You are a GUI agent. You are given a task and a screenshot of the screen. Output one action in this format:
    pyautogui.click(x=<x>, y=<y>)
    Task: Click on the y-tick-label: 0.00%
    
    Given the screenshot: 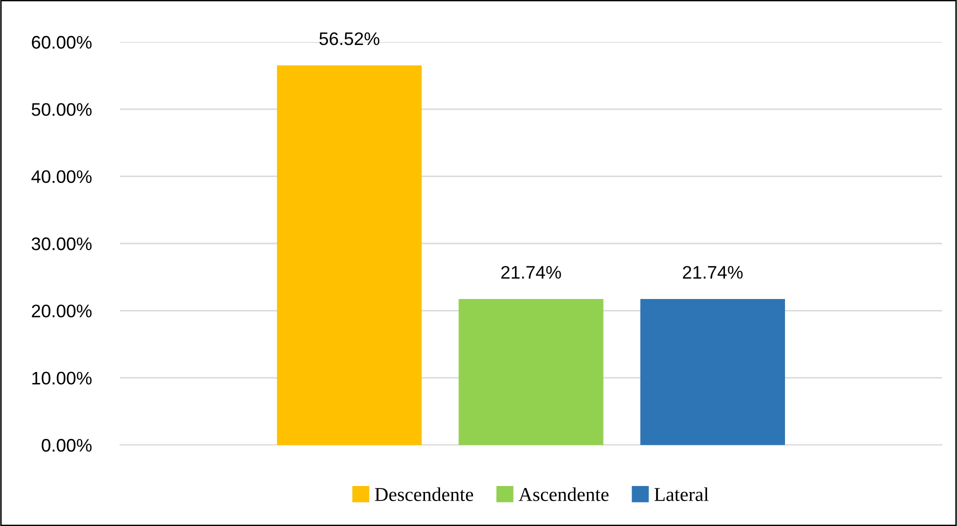 What is the action you would take?
    pyautogui.click(x=67, y=445)
    